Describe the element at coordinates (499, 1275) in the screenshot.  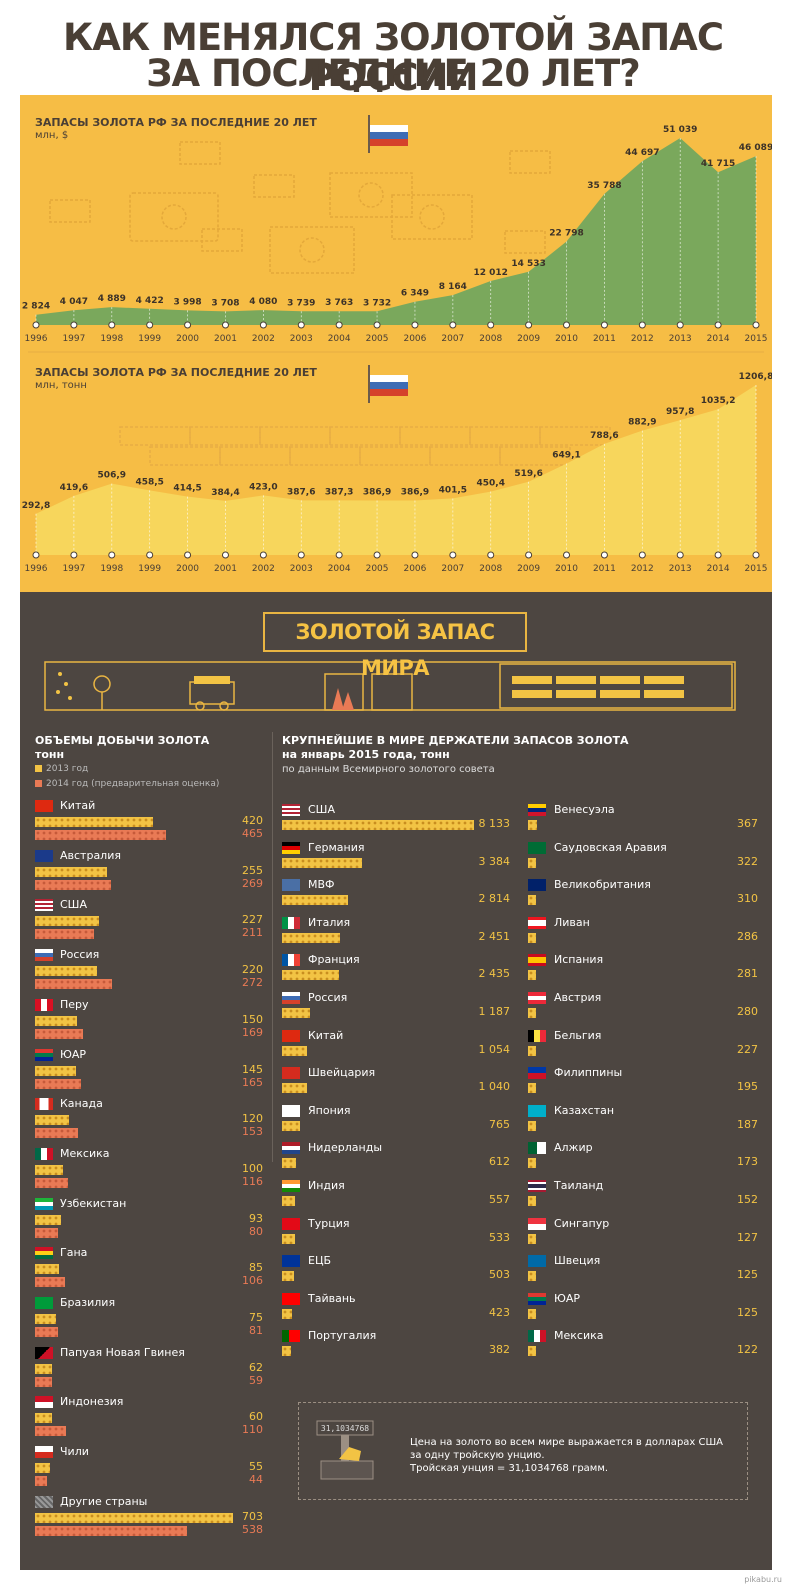
I see `holder-value: 503` at that location.